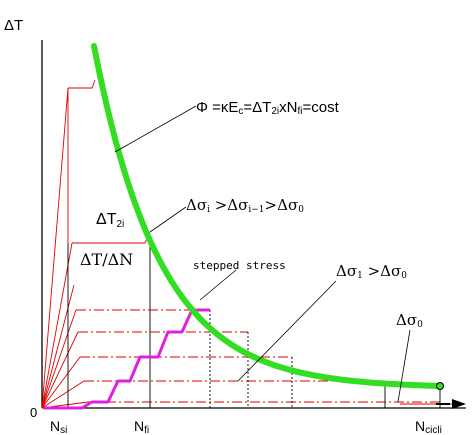 The height and width of the screenshot is (435, 473). I want to click on sigma-chain-label: Δσi >Δσi−1>Δσ0, so click(245, 205).